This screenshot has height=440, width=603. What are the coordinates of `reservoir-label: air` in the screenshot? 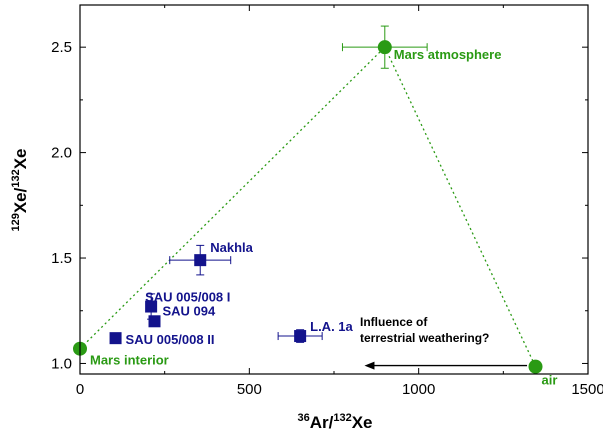 It's located at (550, 380).